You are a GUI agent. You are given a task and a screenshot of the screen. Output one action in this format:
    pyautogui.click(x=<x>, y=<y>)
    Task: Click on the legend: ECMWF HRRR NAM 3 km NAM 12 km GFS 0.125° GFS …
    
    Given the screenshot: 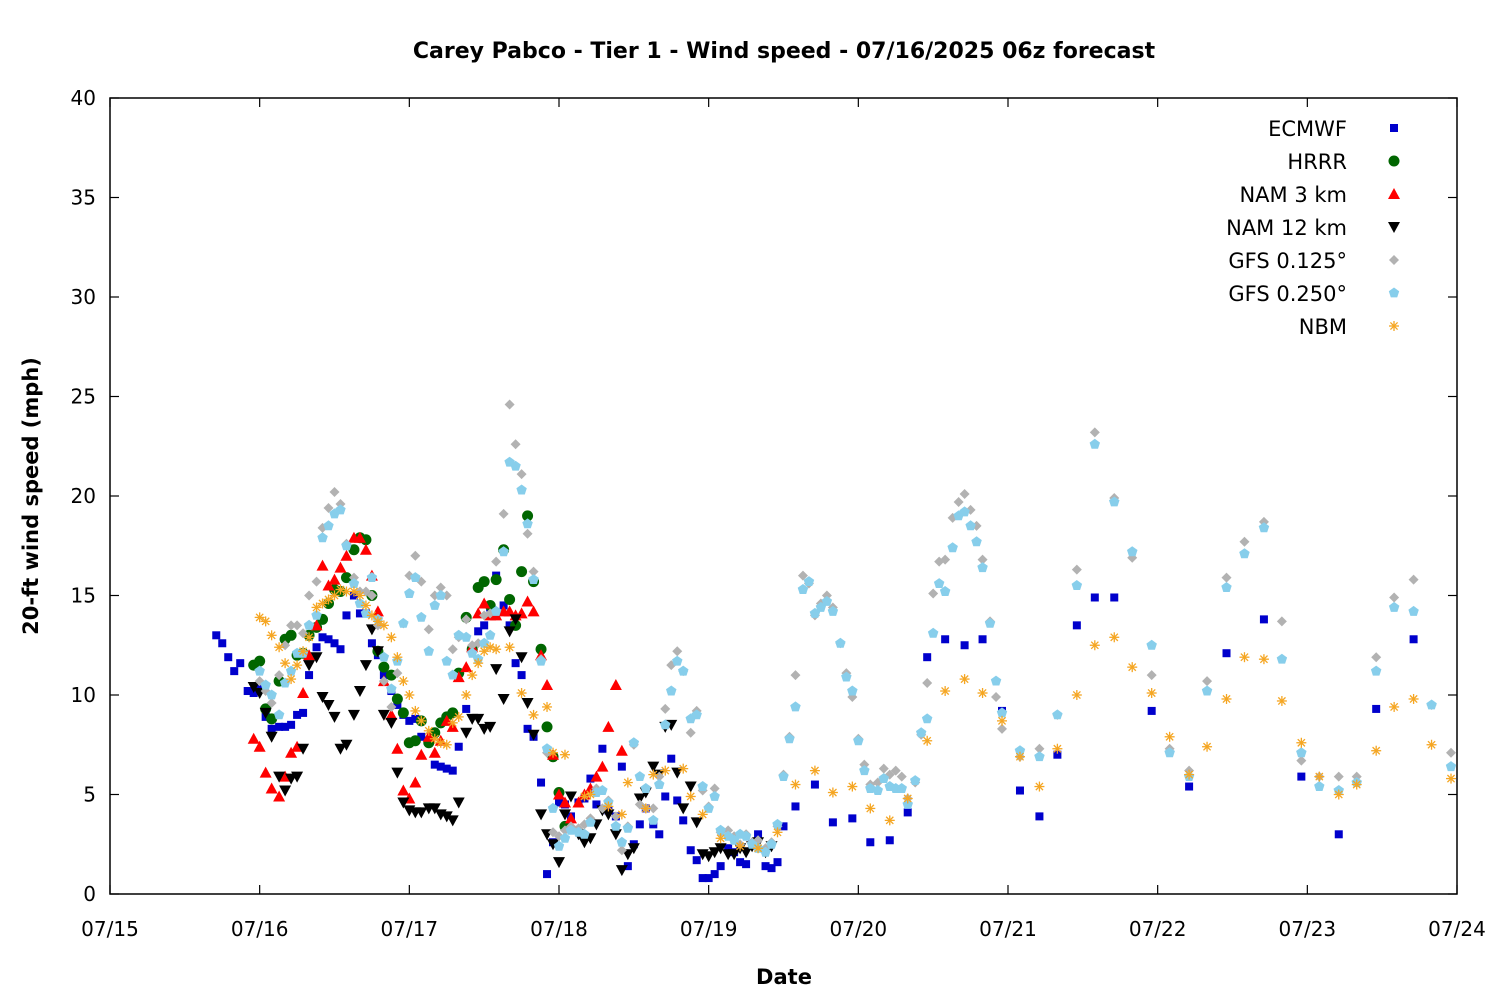 What is the action you would take?
    pyautogui.click(x=1313, y=228)
    